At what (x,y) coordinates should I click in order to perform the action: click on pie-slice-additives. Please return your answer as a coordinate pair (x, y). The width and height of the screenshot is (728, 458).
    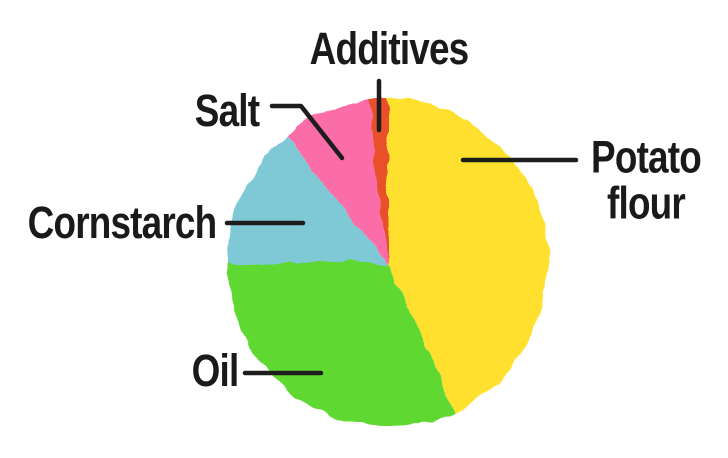
    Looking at the image, I should click on (377, 181).